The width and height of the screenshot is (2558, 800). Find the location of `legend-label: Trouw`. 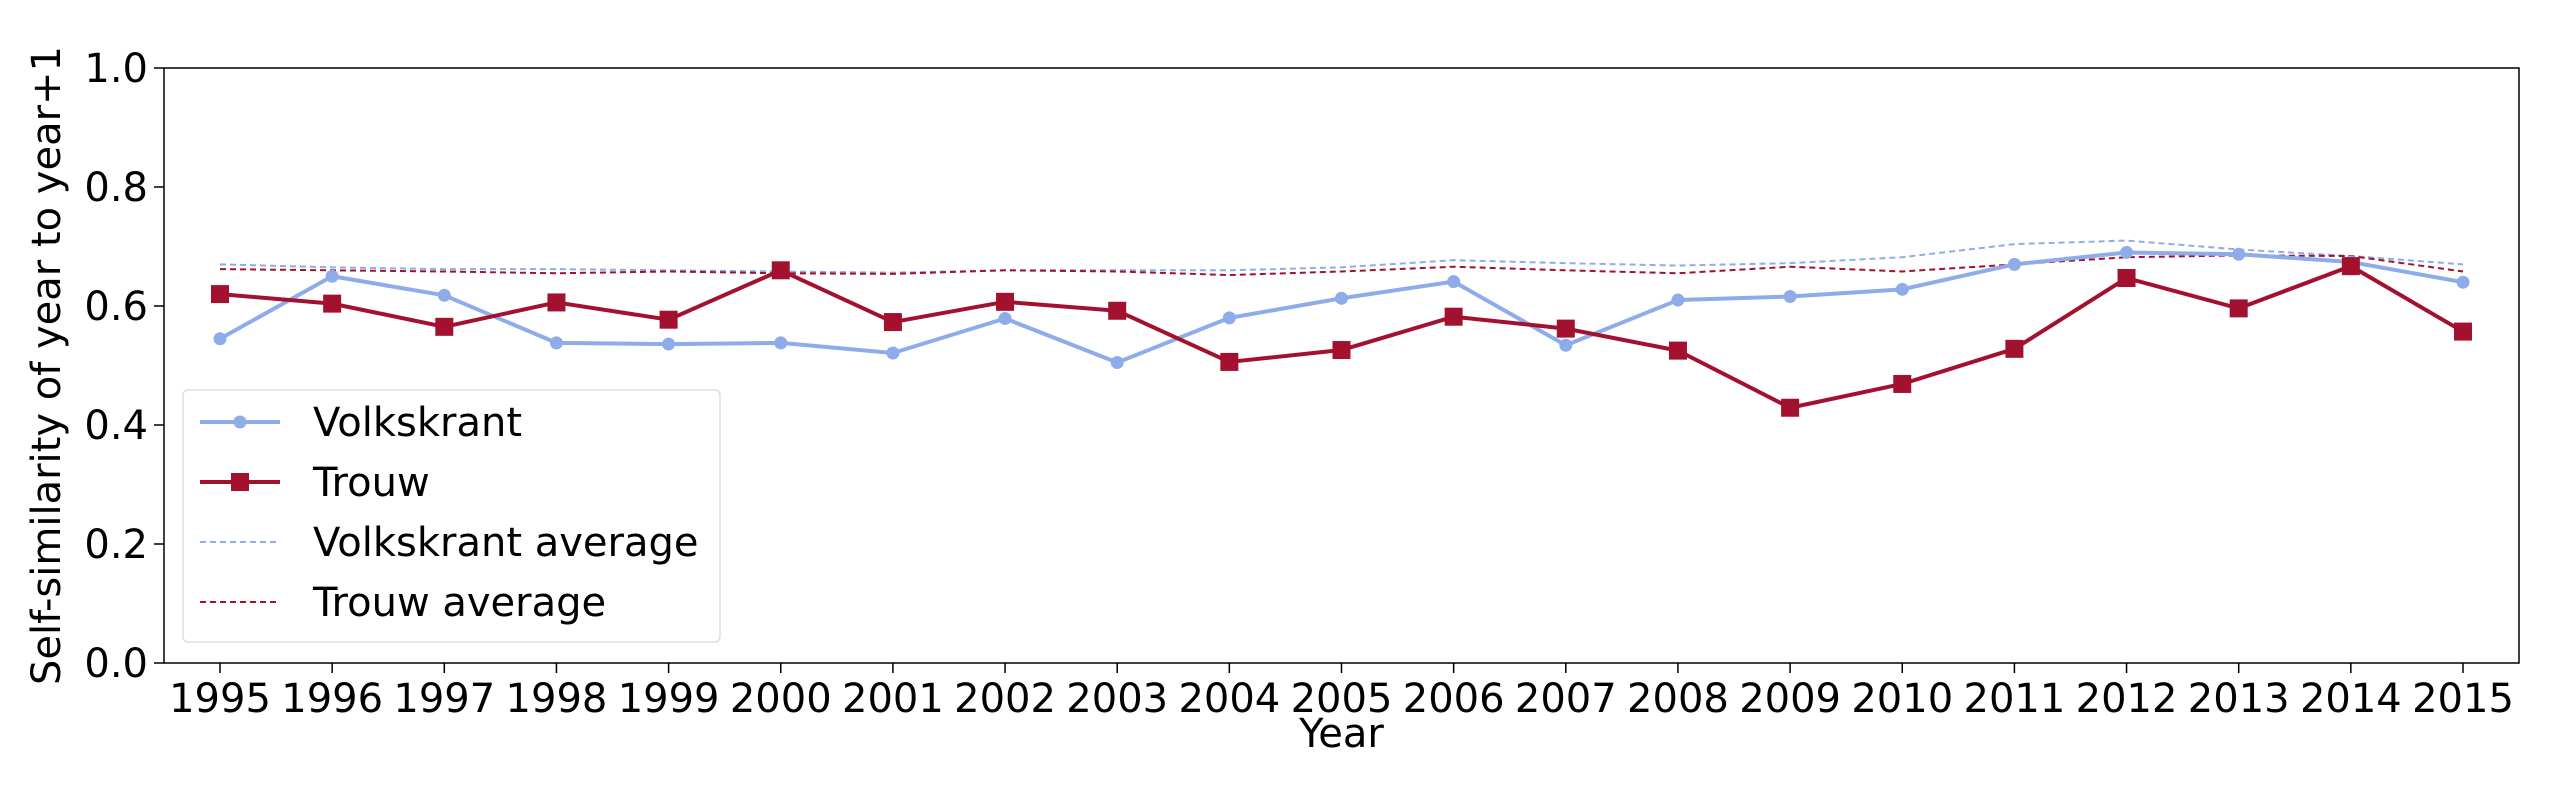

legend-label: Trouw is located at coordinates (371, 483).